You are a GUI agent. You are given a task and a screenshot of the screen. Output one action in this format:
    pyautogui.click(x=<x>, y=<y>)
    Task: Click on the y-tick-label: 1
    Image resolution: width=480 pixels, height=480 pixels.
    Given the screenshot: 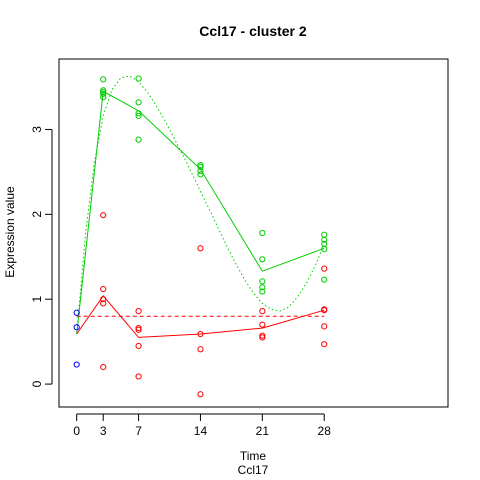 What is the action you would take?
    pyautogui.click(x=37, y=299)
    